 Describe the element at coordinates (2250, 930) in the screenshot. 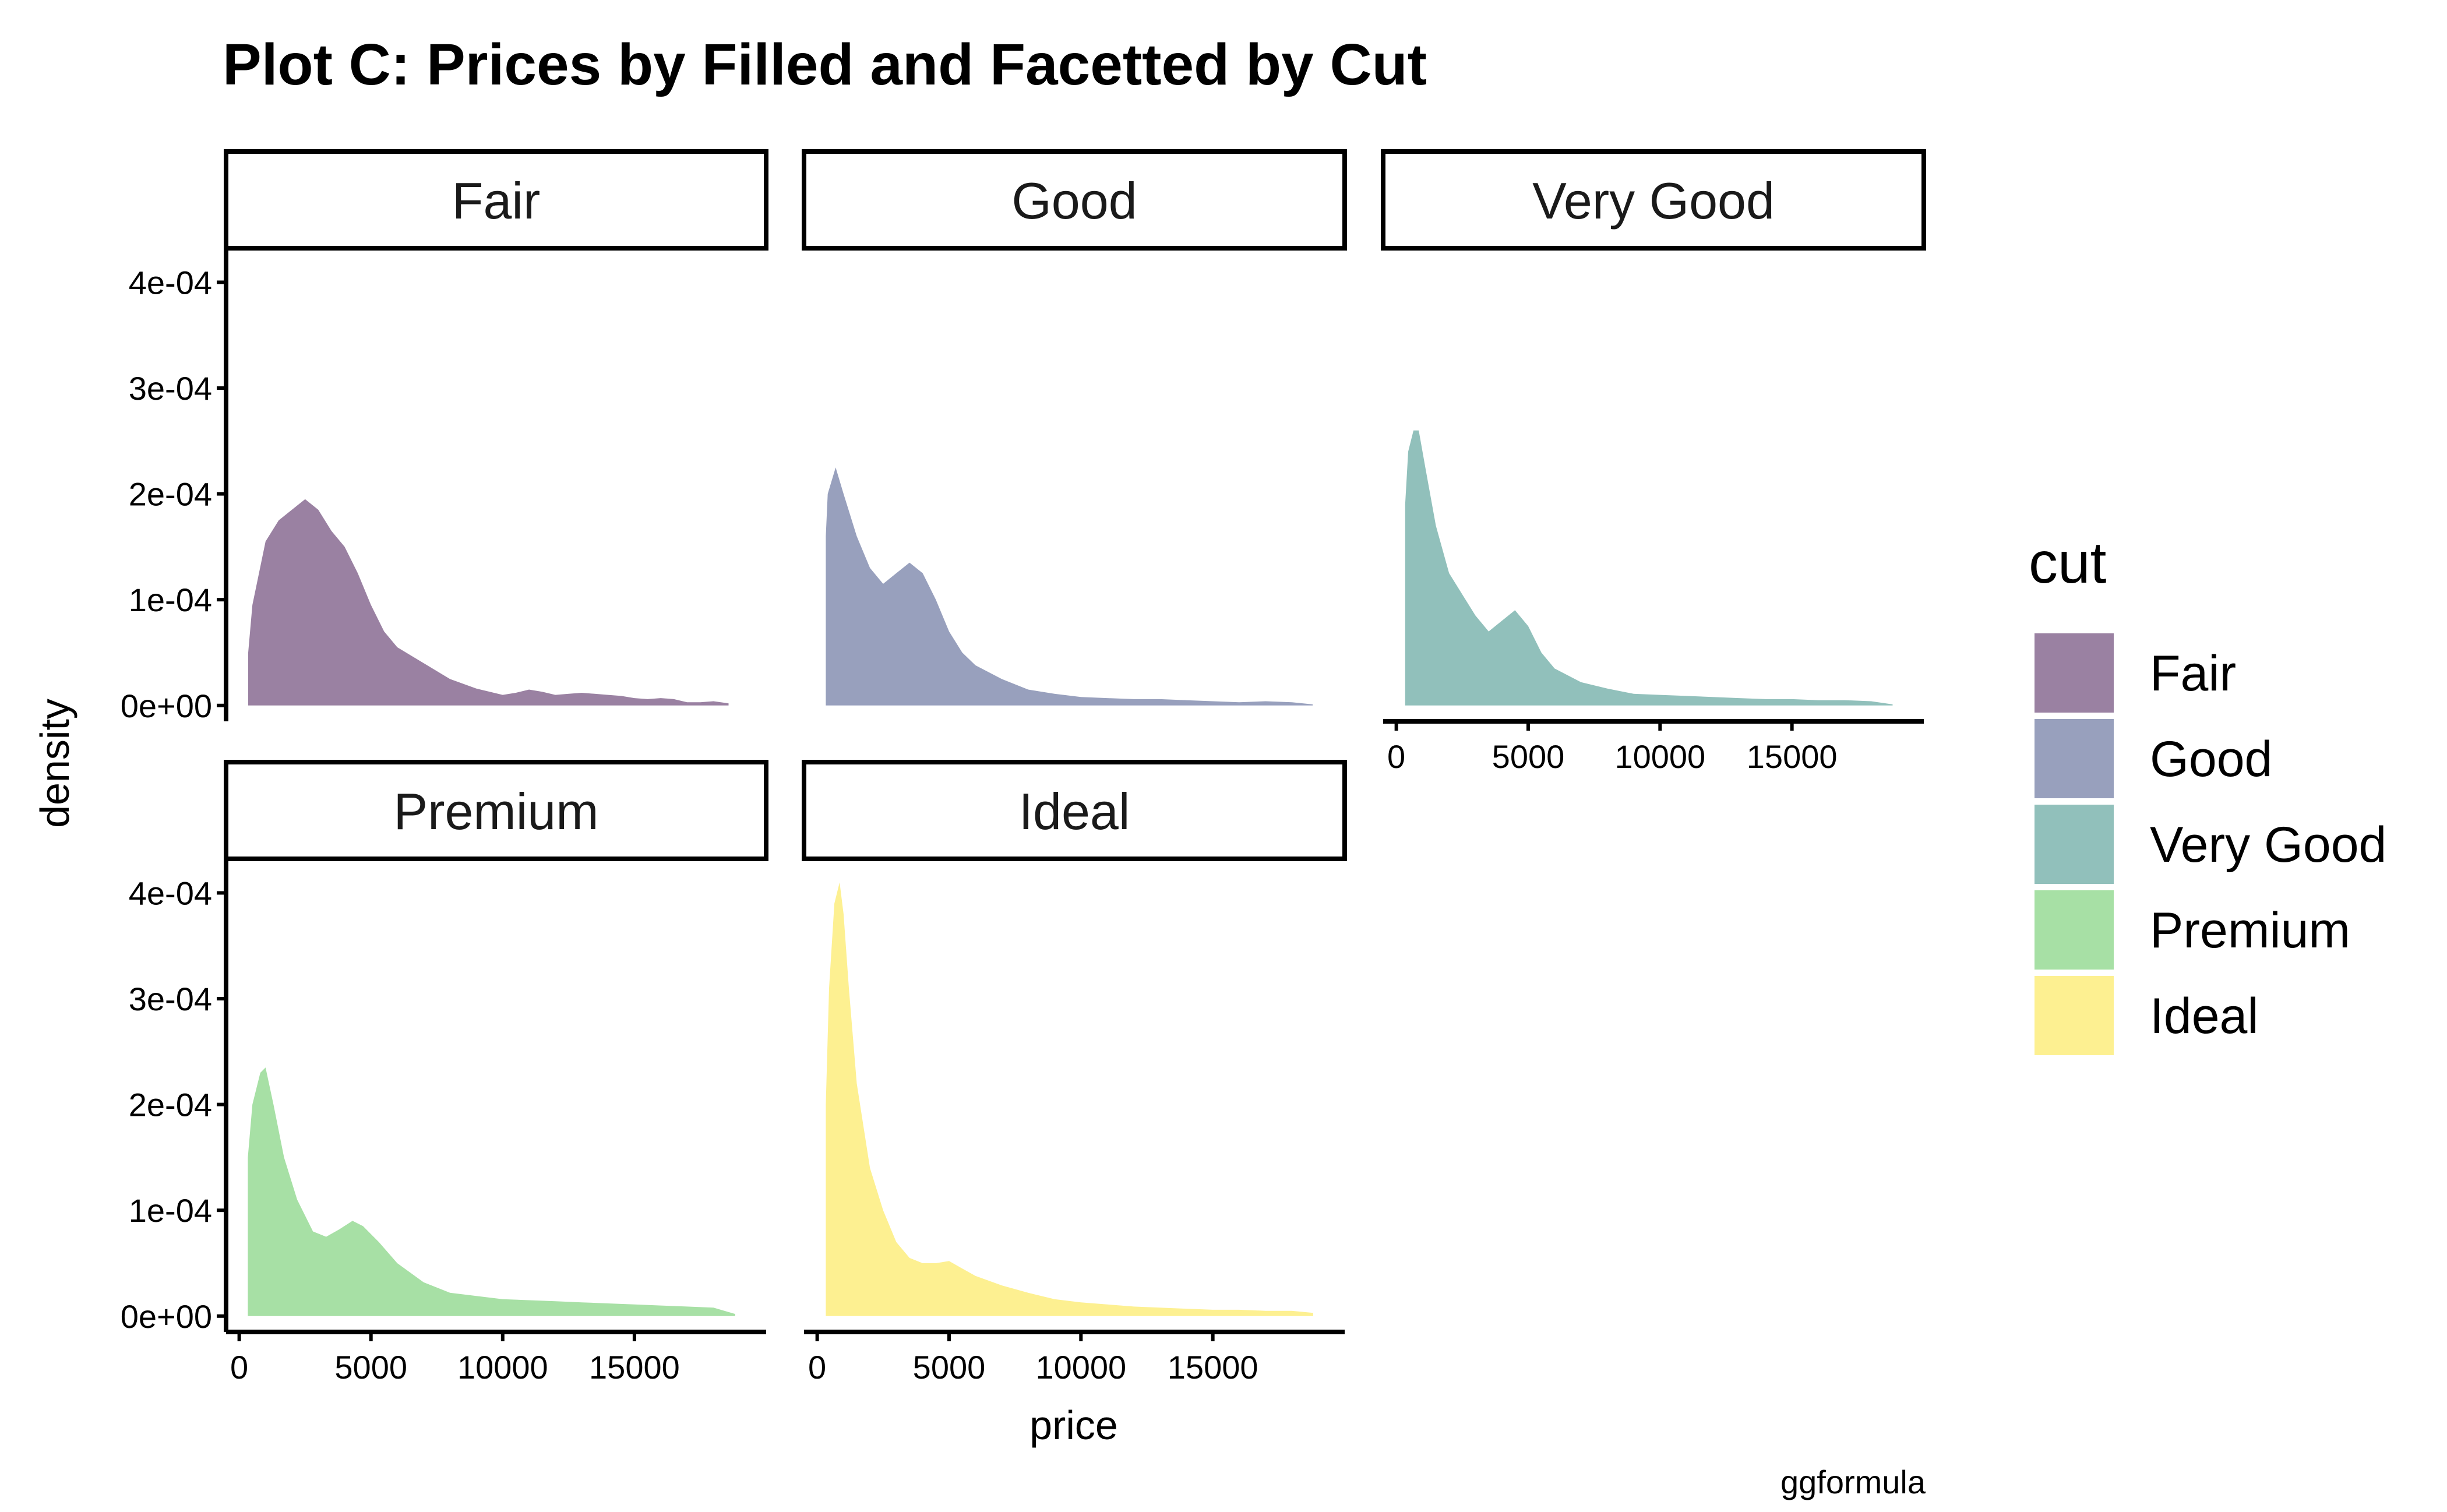

I see `legend-label-premium: Premium` at that location.